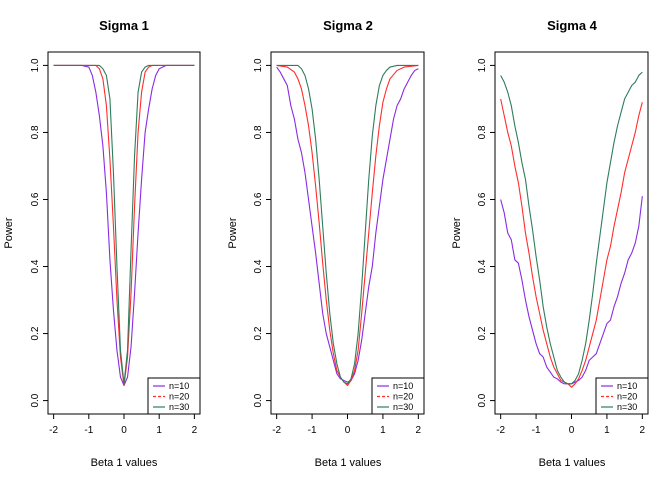  I want to click on chart-title: Sigma 4, so click(572, 25).